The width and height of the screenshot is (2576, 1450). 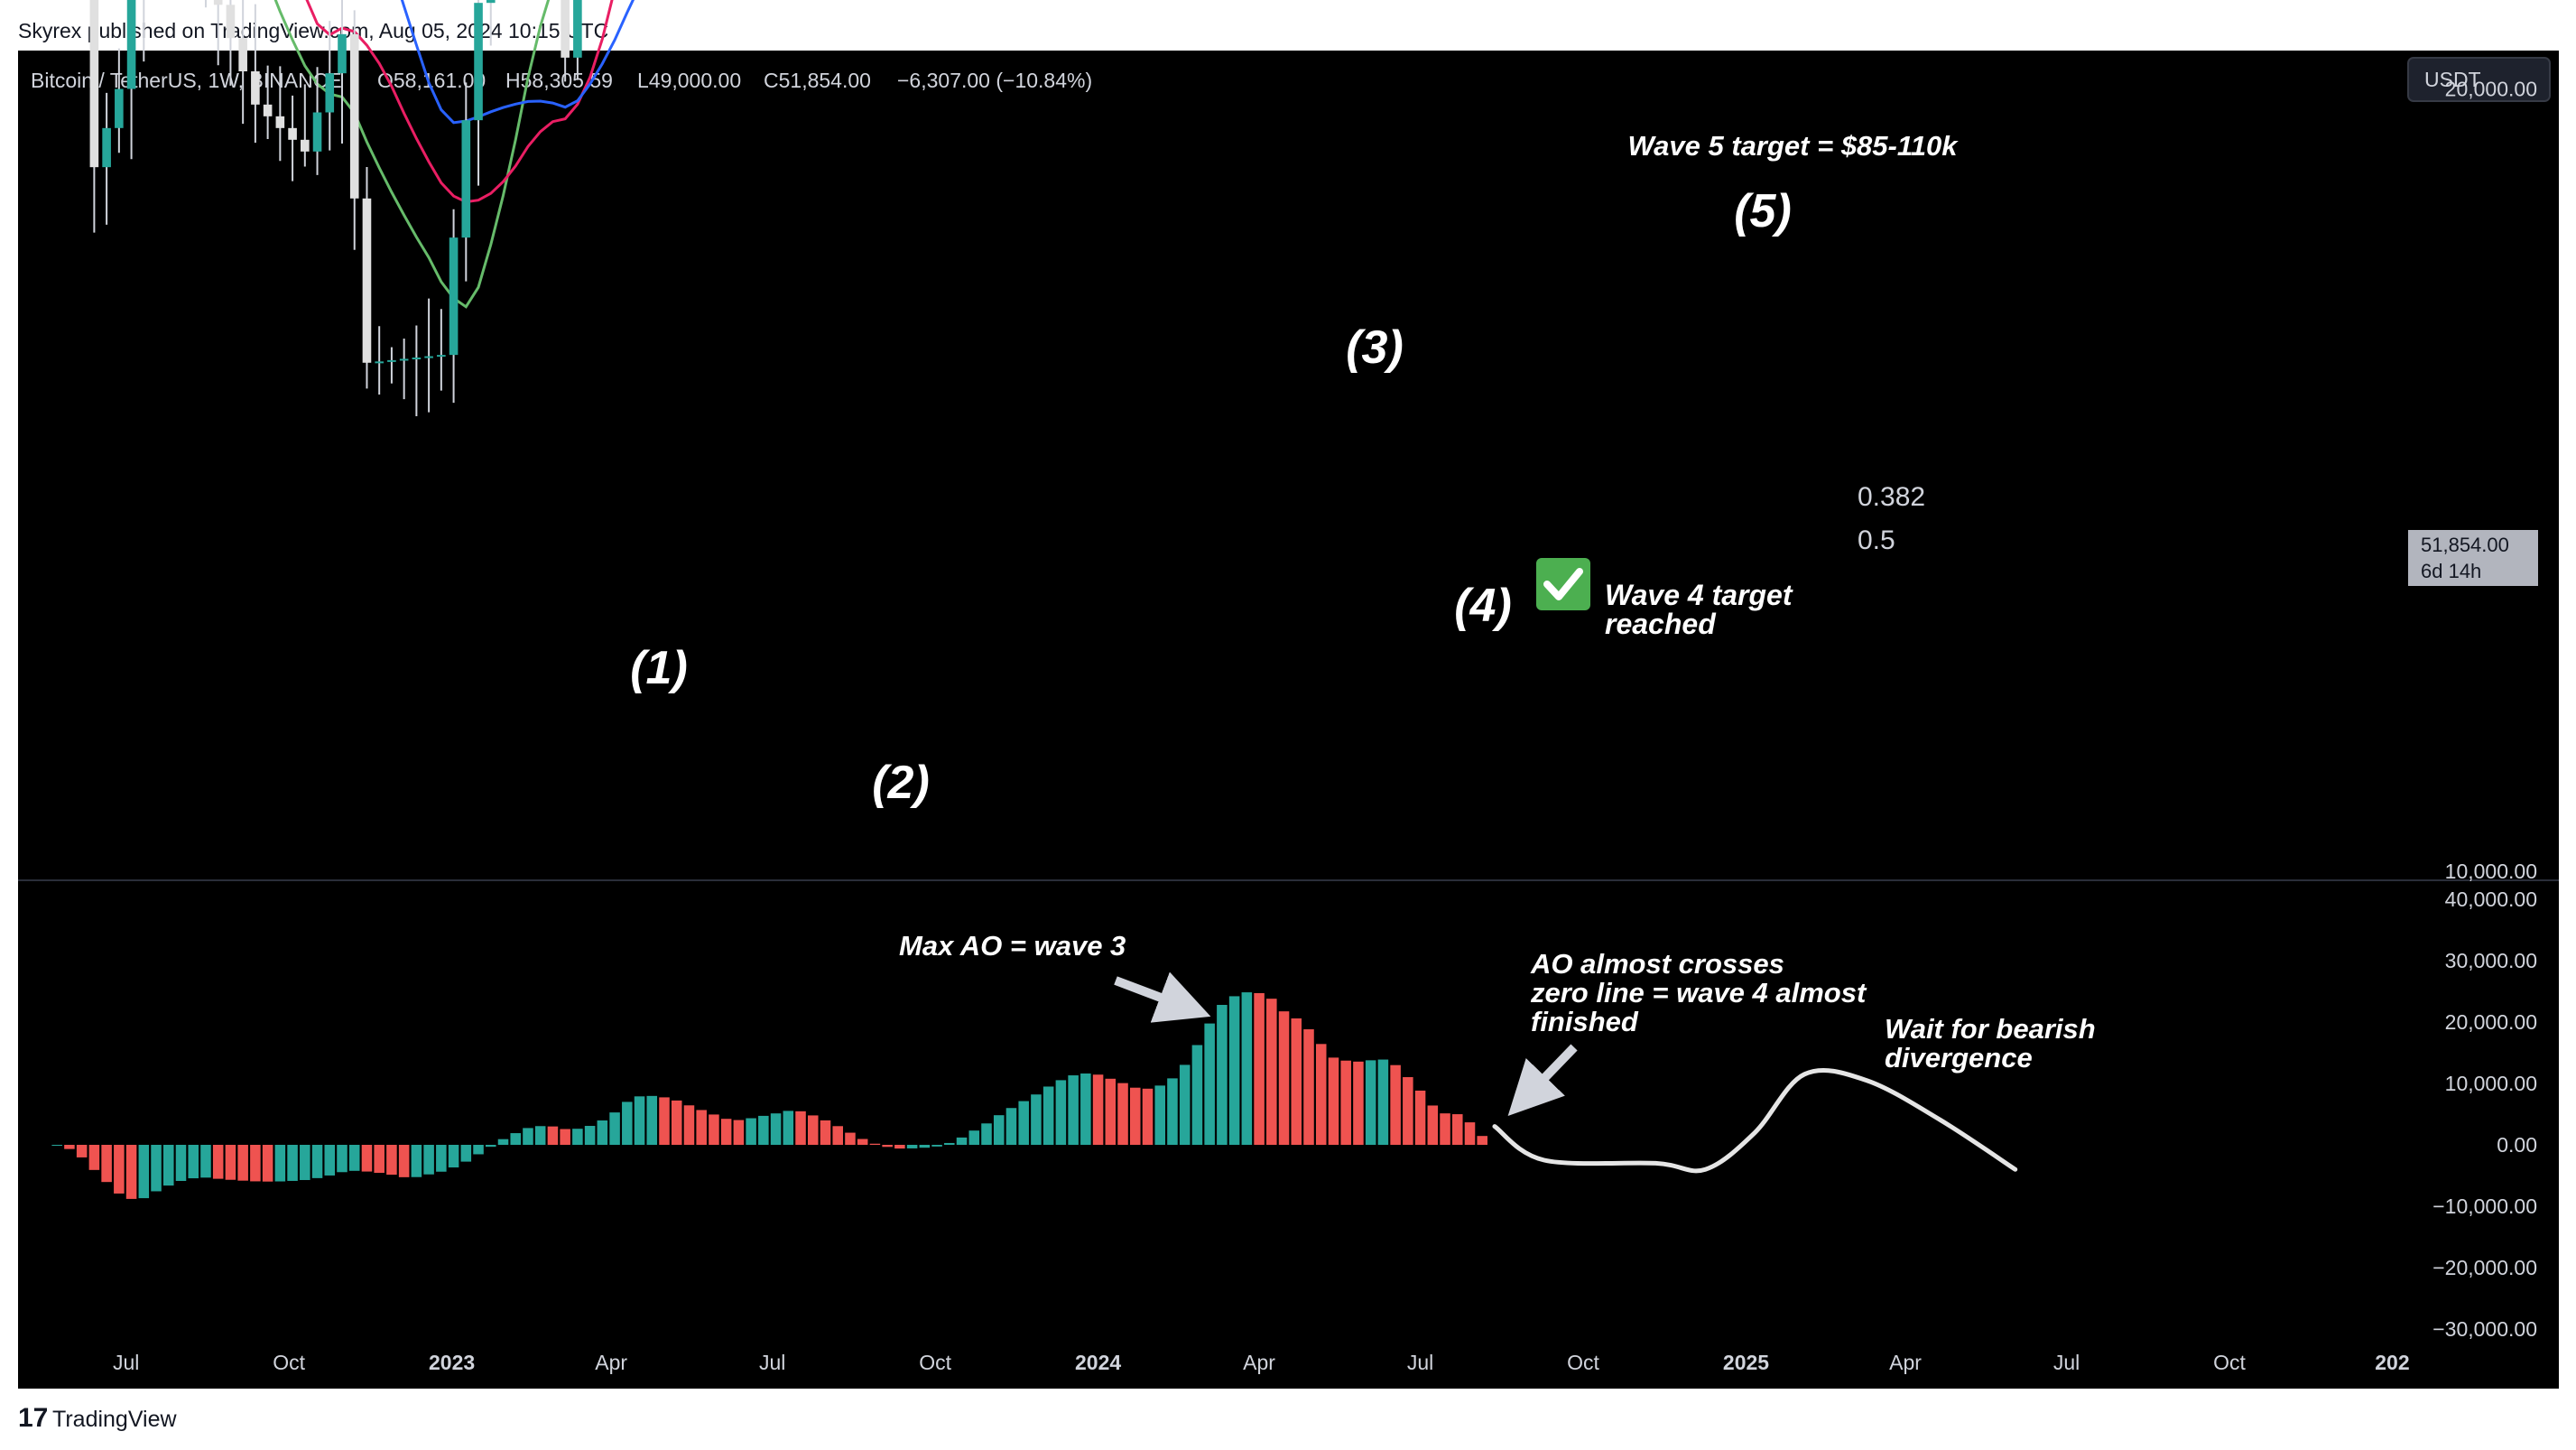 What do you see at coordinates (1543, 1080) in the screenshot?
I see `ao-cross-arrow` at bounding box center [1543, 1080].